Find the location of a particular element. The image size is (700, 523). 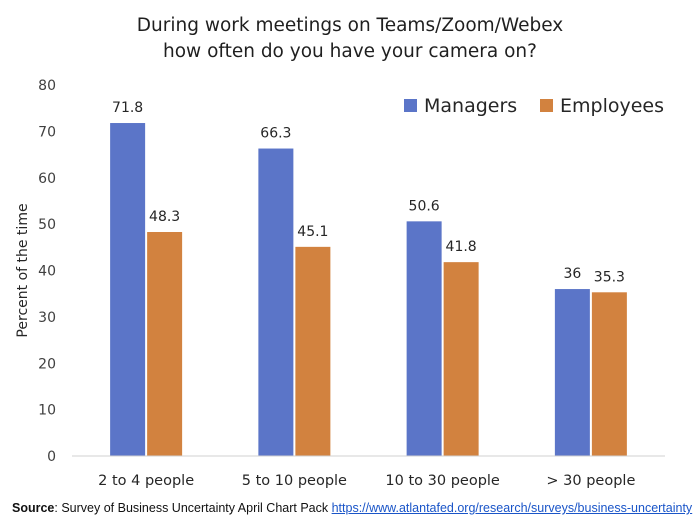

y-tick-label-40: 40 is located at coordinates (47, 272).